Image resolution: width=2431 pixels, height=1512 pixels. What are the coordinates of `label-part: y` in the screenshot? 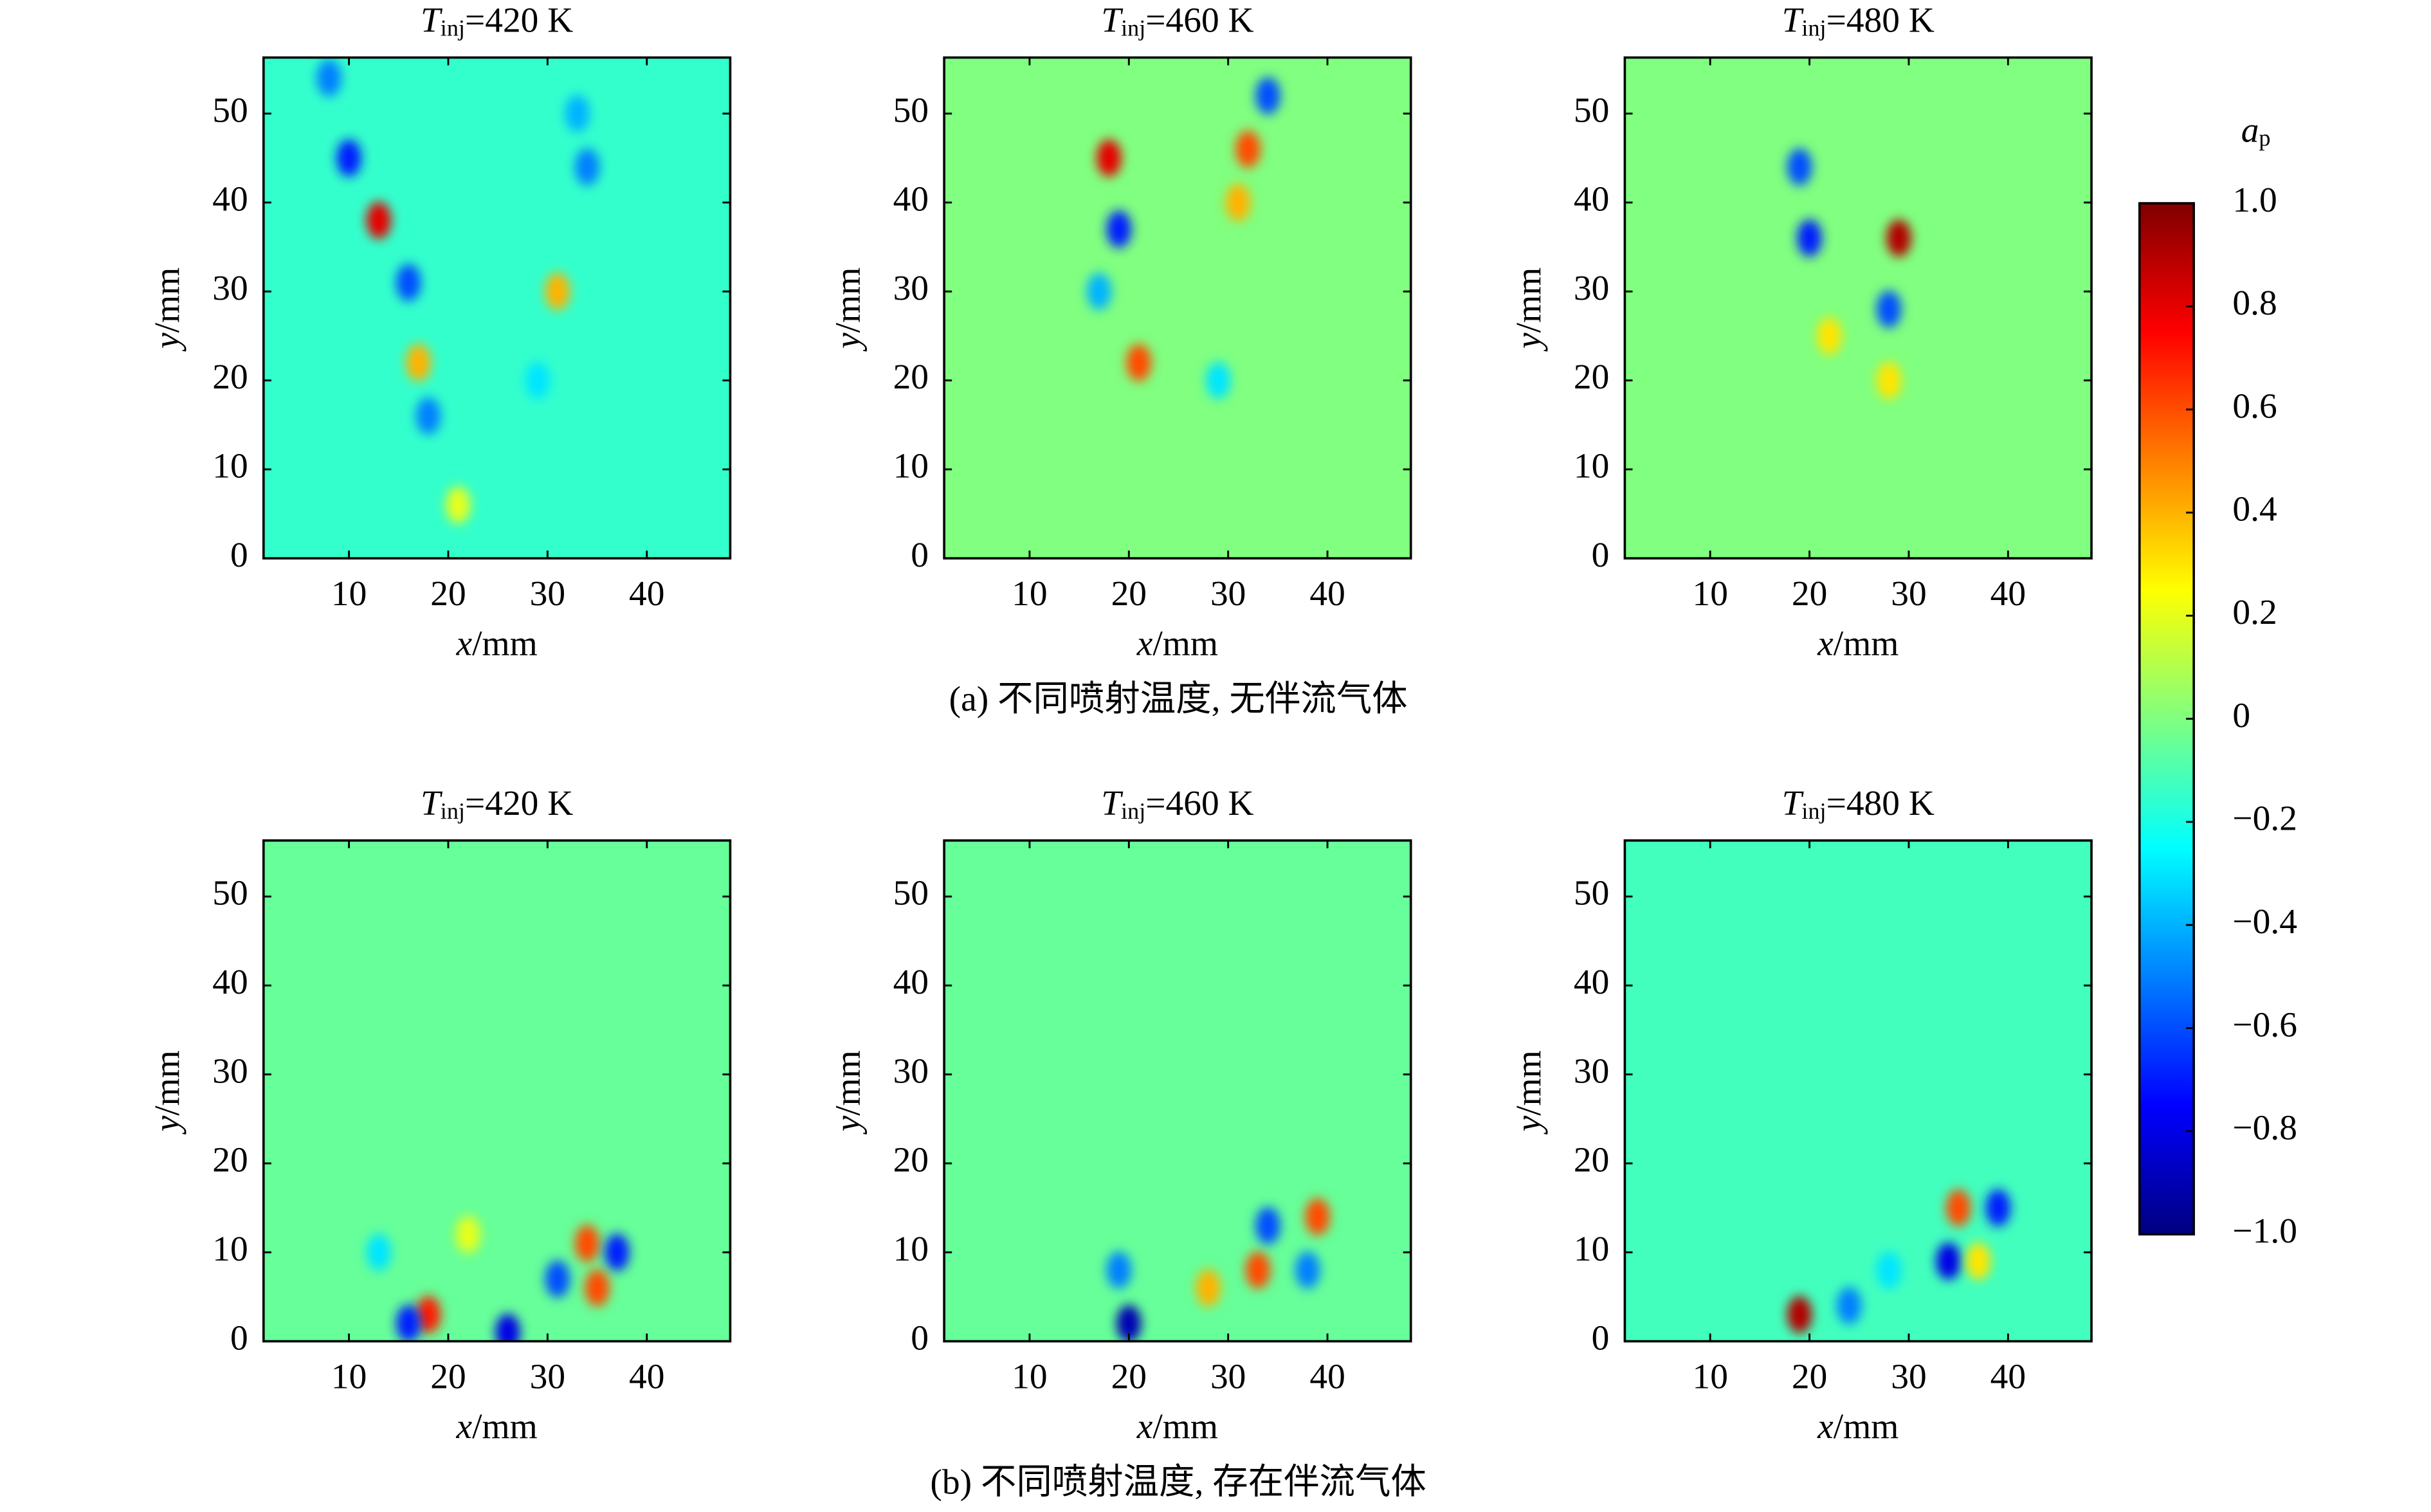 It's located at (847, 1124).